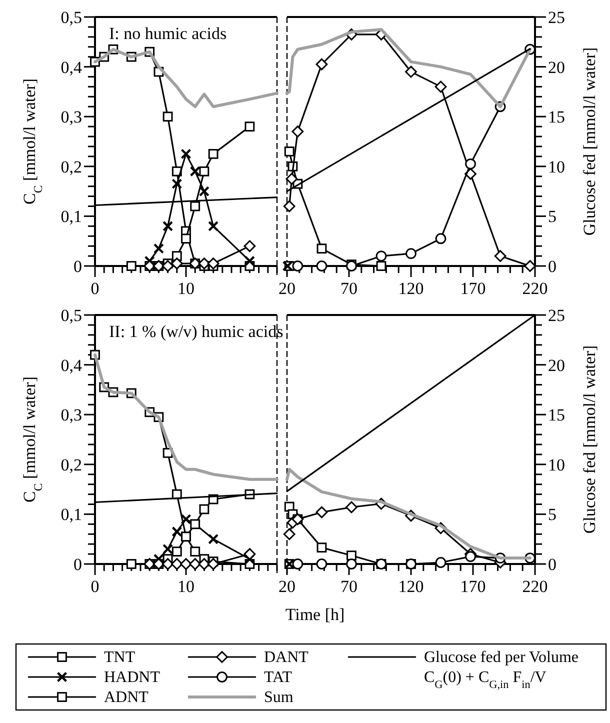  What do you see at coordinates (315, 614) in the screenshot?
I see `x-axis-title: Time [h]` at bounding box center [315, 614].